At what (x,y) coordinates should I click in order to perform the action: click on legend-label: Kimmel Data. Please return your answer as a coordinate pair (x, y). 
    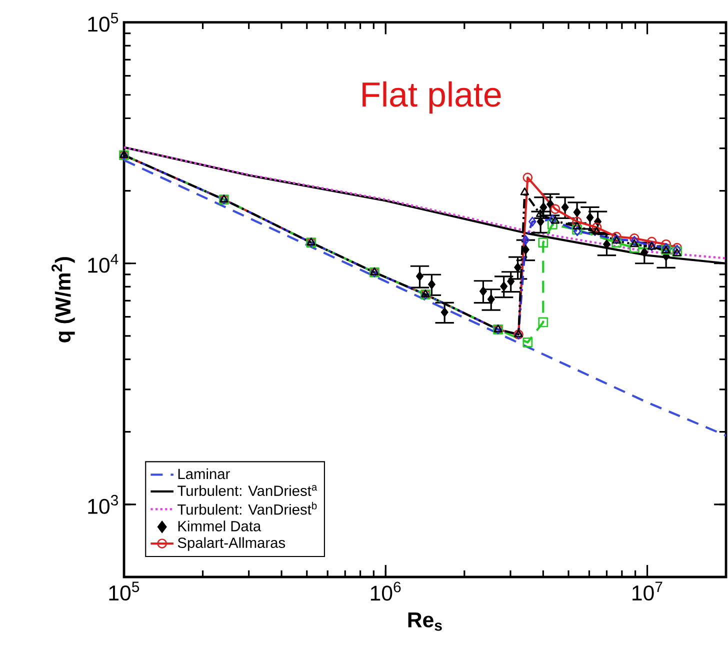
    Looking at the image, I should click on (220, 526).